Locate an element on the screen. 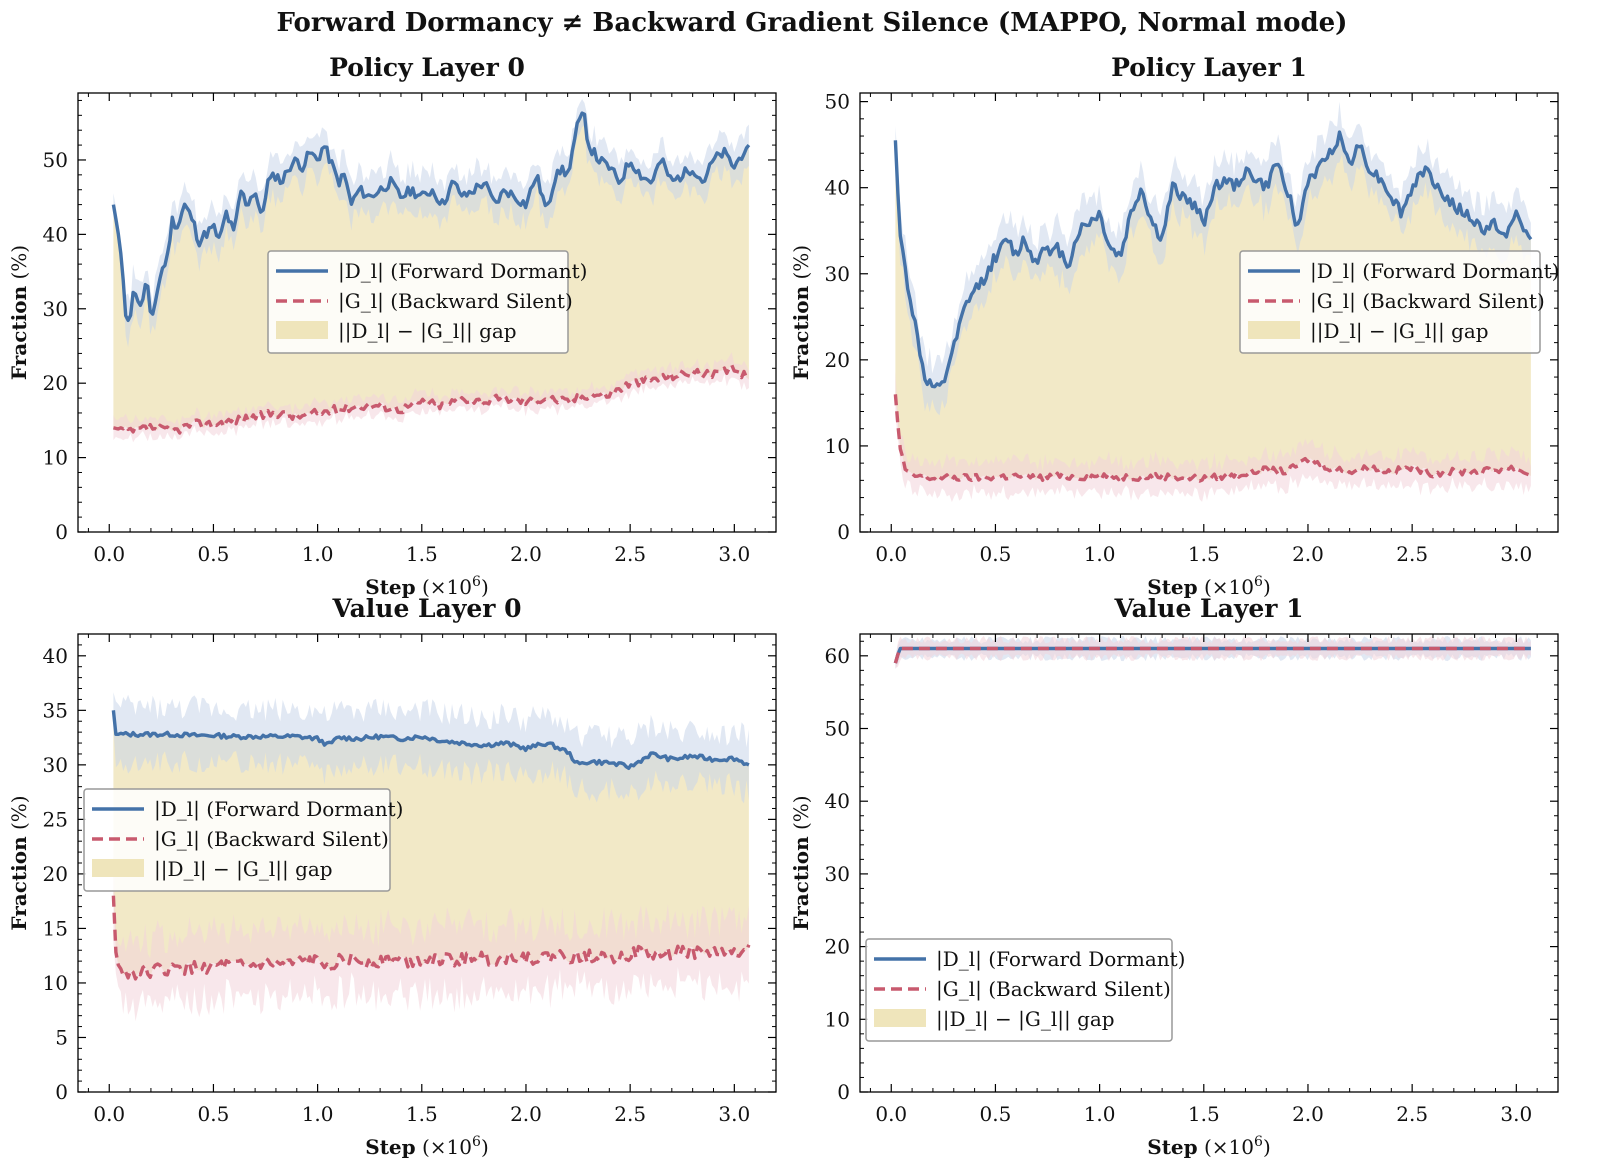 The height and width of the screenshot is (1170, 1624). panel-title: Policy Layer 1 is located at coordinates (1209, 67).